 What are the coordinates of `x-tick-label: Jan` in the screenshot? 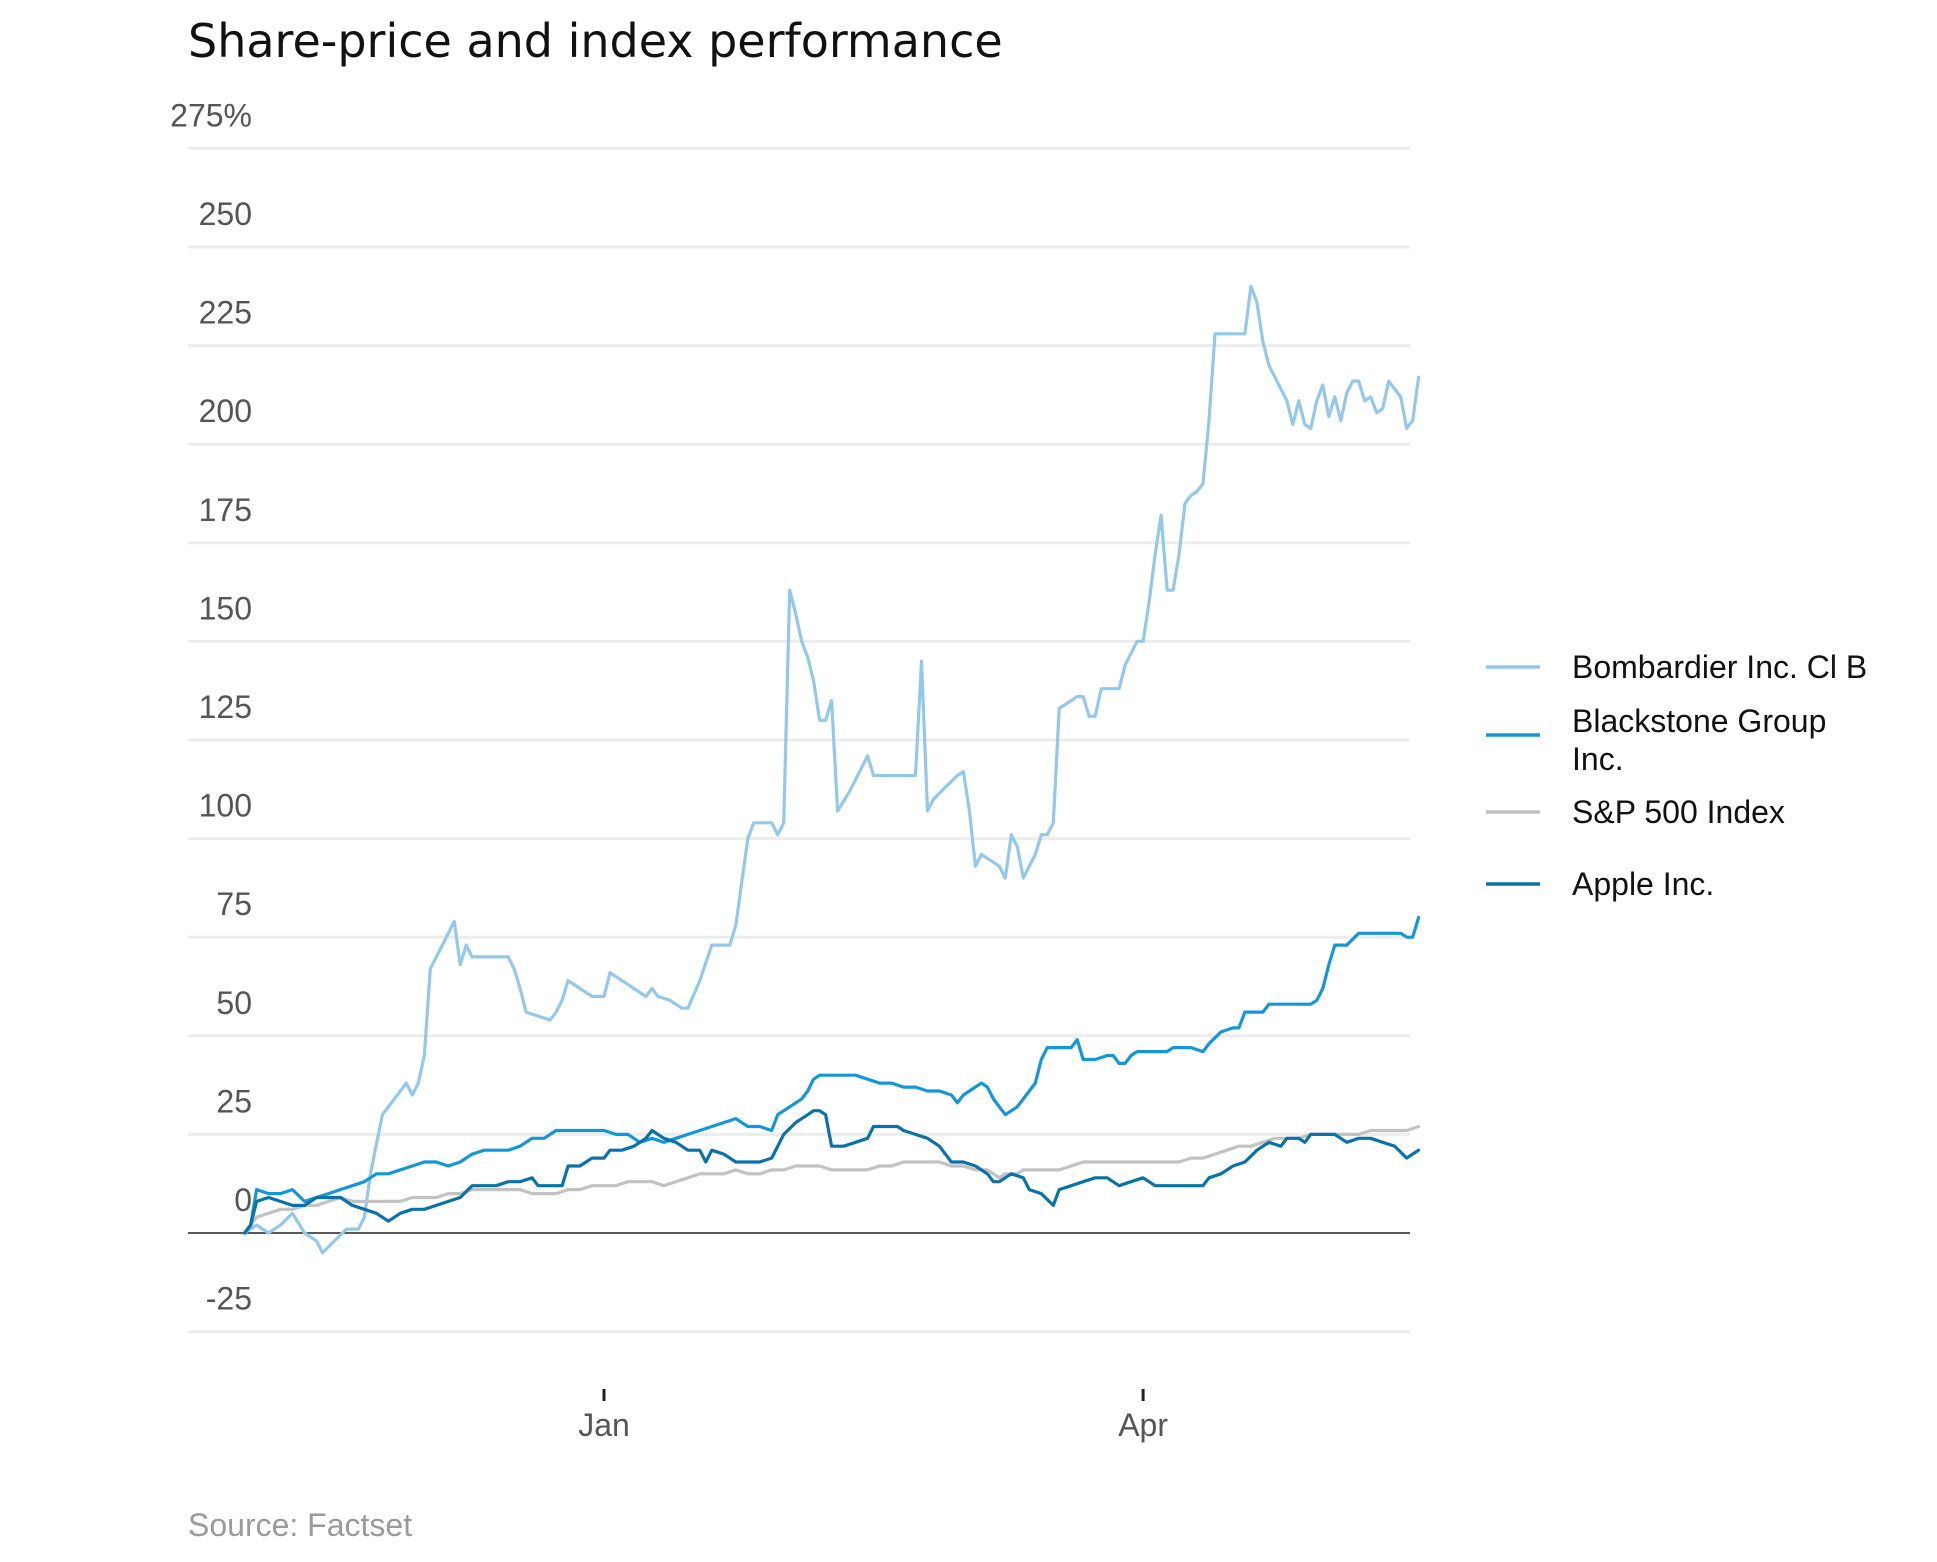 It's located at (604, 1425).